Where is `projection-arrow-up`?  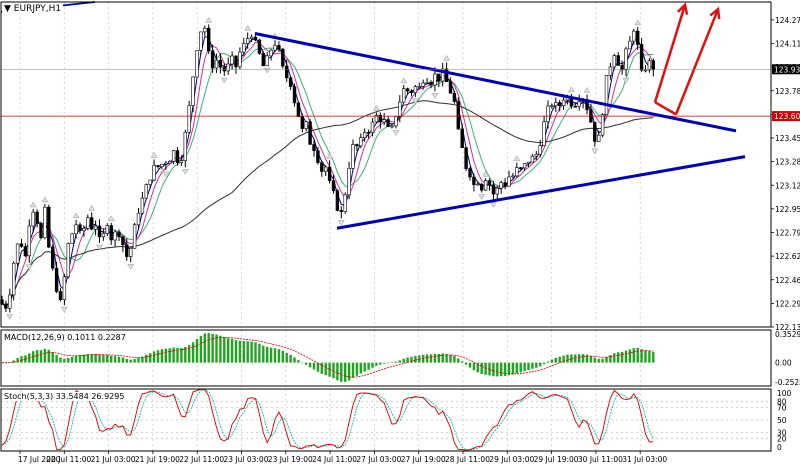 projection-arrow-up is located at coordinates (697, 61).